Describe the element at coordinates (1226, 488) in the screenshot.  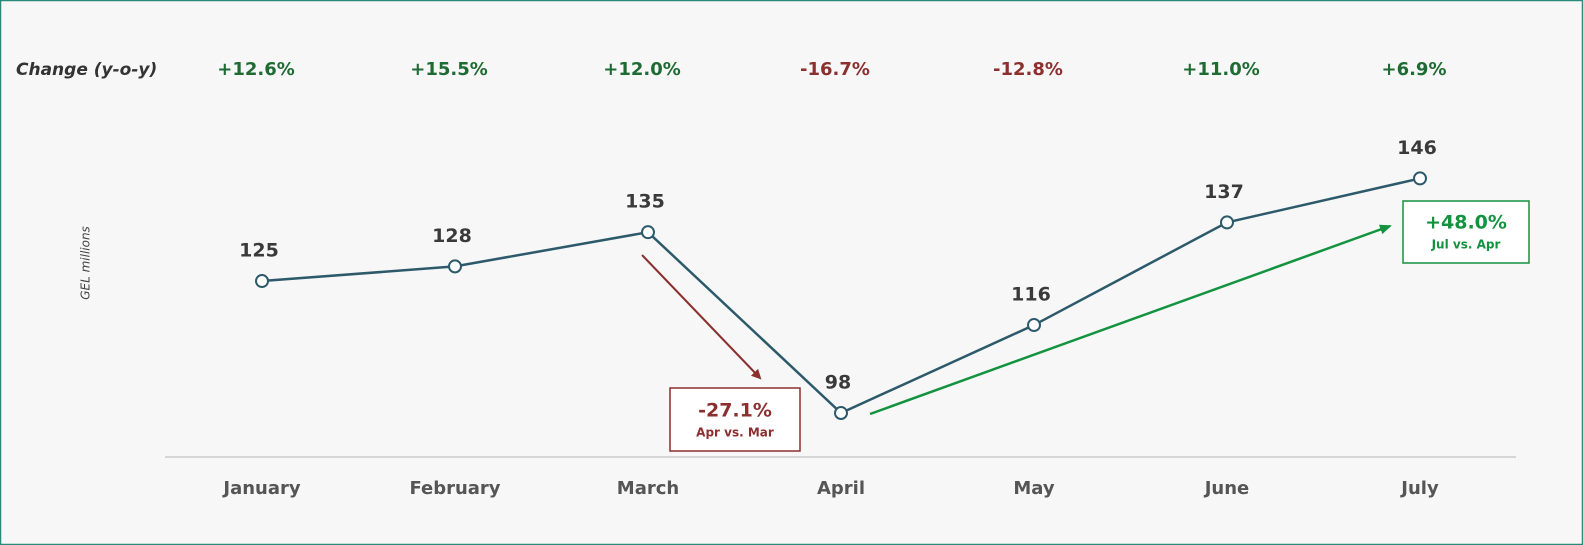
I see `x-tick-label: June` at that location.